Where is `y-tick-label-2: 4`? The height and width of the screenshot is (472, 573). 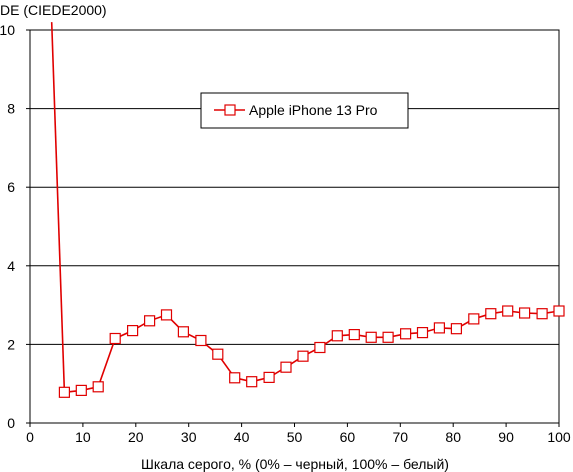
y-tick-label-2: 4 is located at coordinates (11, 266).